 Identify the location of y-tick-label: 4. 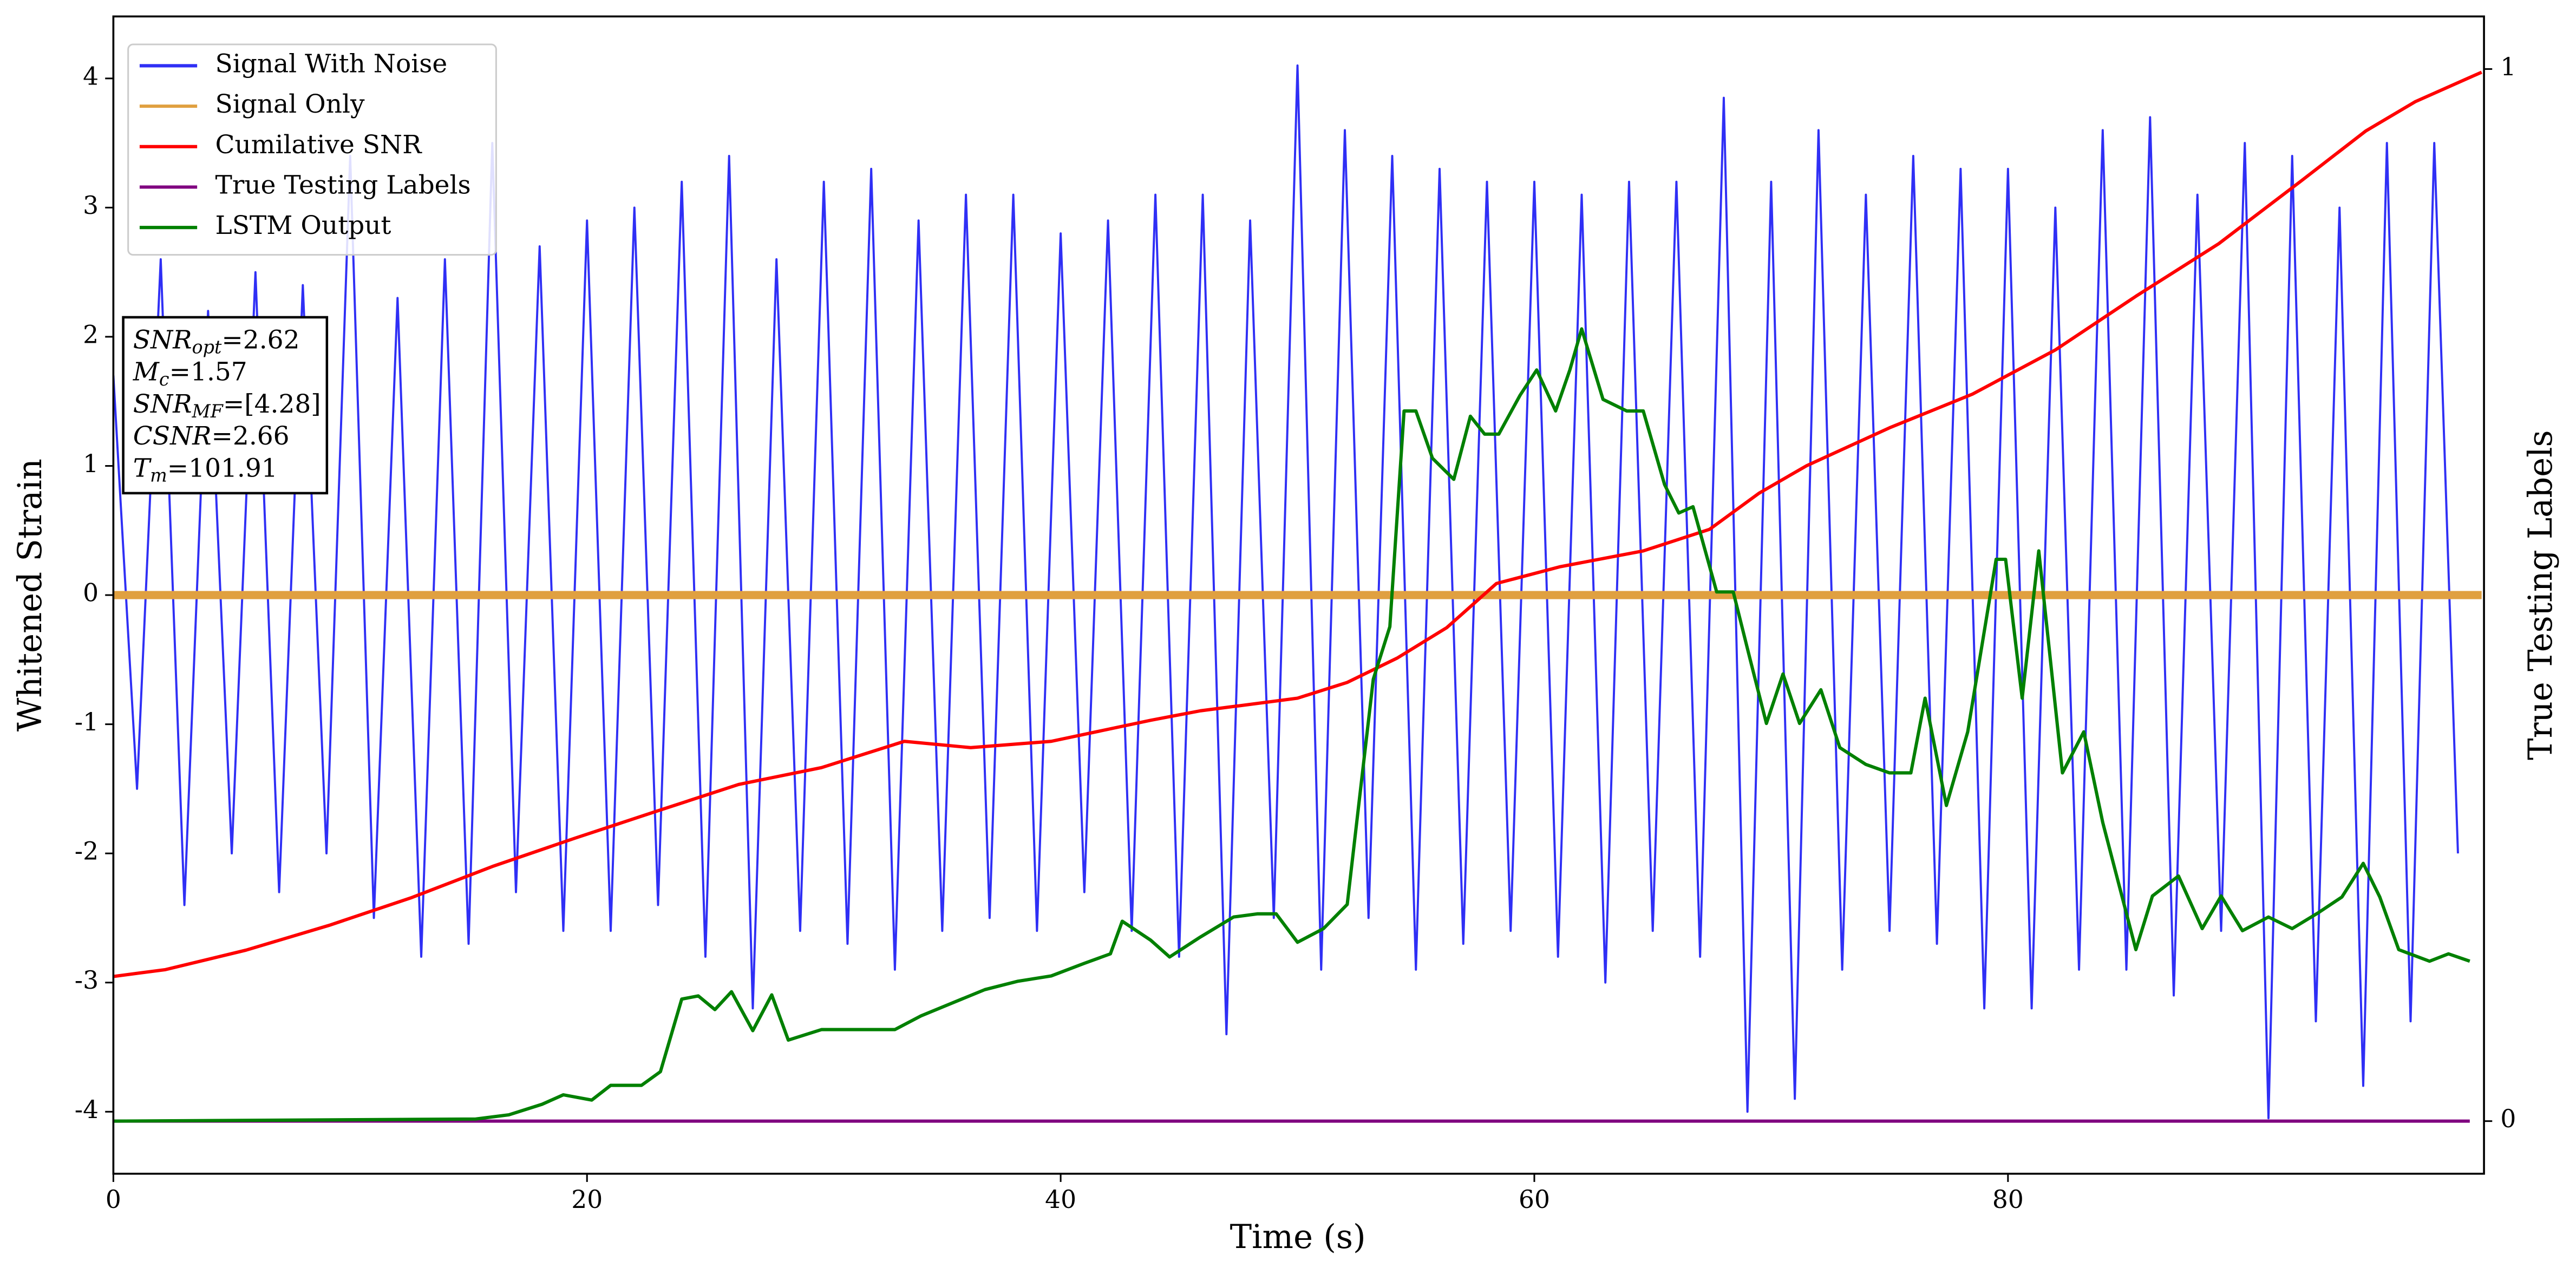
(91, 76).